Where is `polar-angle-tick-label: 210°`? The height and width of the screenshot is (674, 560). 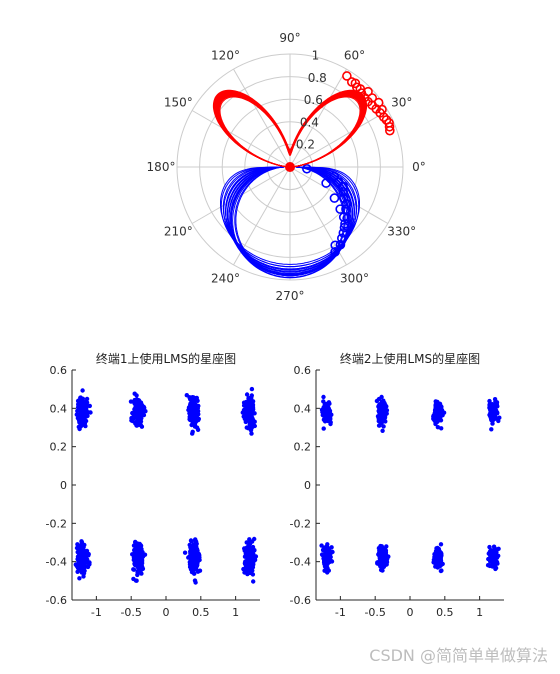 polar-angle-tick-label: 210° is located at coordinates (178, 232).